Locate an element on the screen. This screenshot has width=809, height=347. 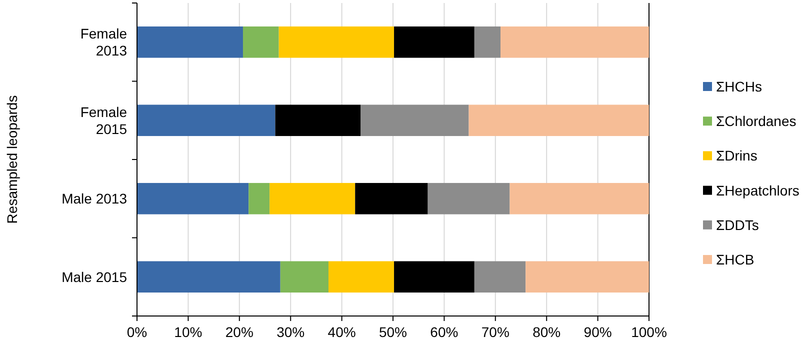
x-tick-label: 100% is located at coordinates (649, 332).